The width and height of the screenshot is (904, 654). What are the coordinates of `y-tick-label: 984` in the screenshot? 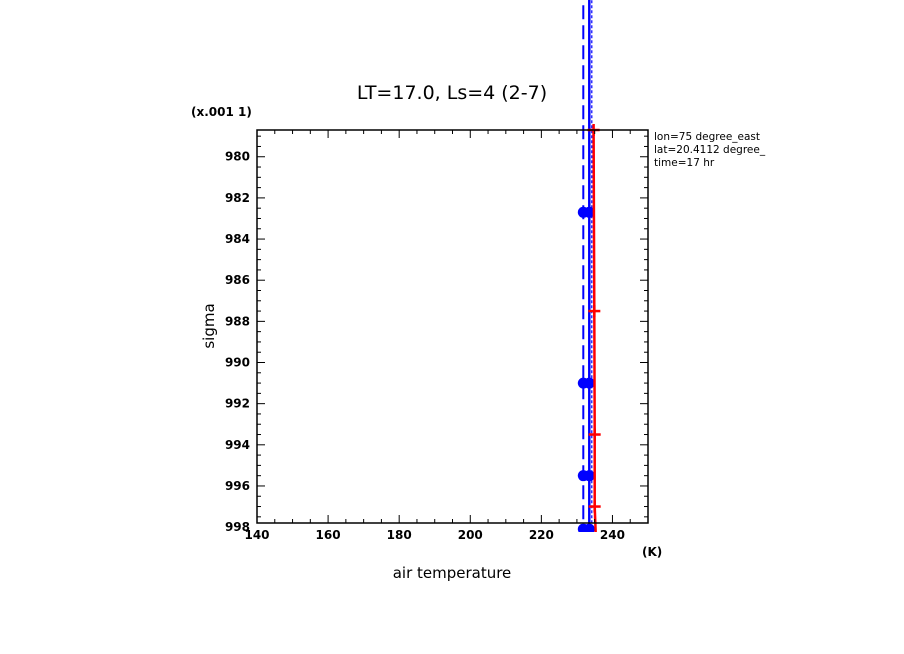 It's located at (237, 239).